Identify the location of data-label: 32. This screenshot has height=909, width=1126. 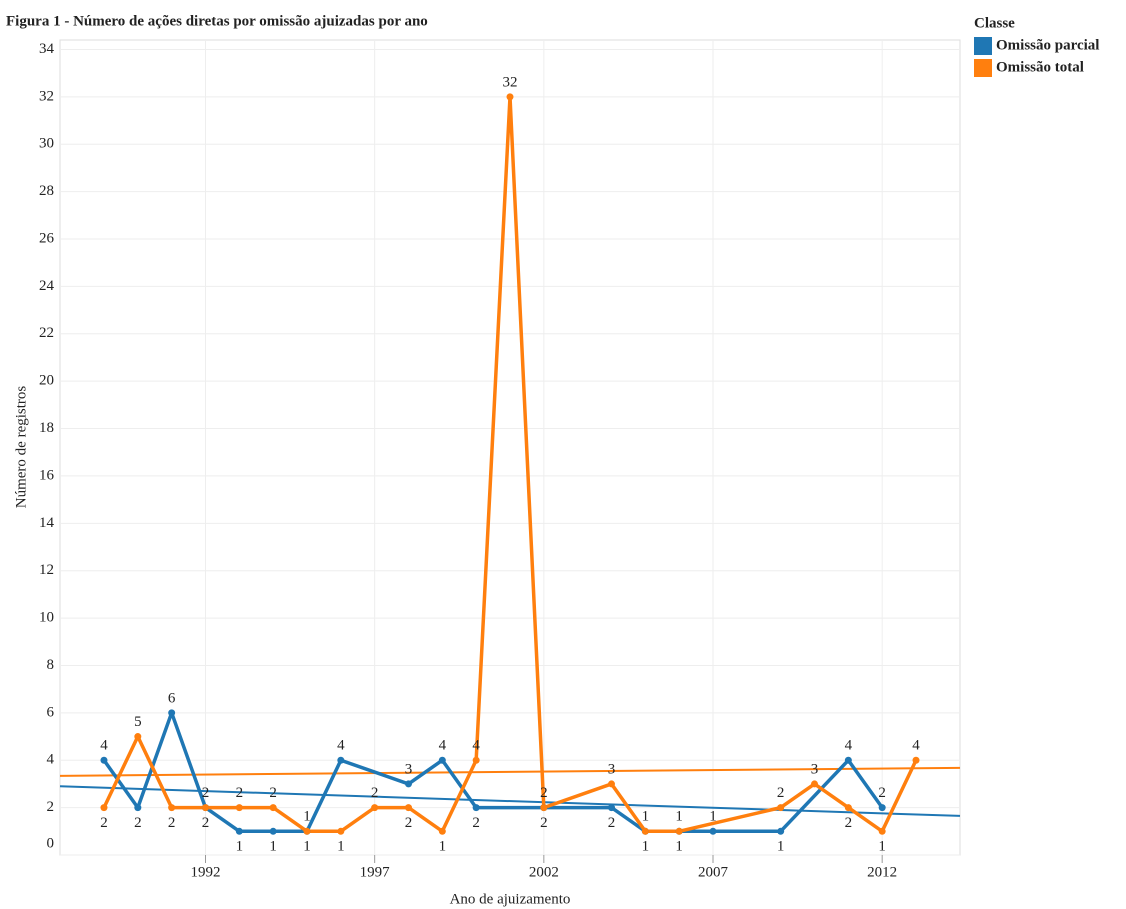
(510, 82).